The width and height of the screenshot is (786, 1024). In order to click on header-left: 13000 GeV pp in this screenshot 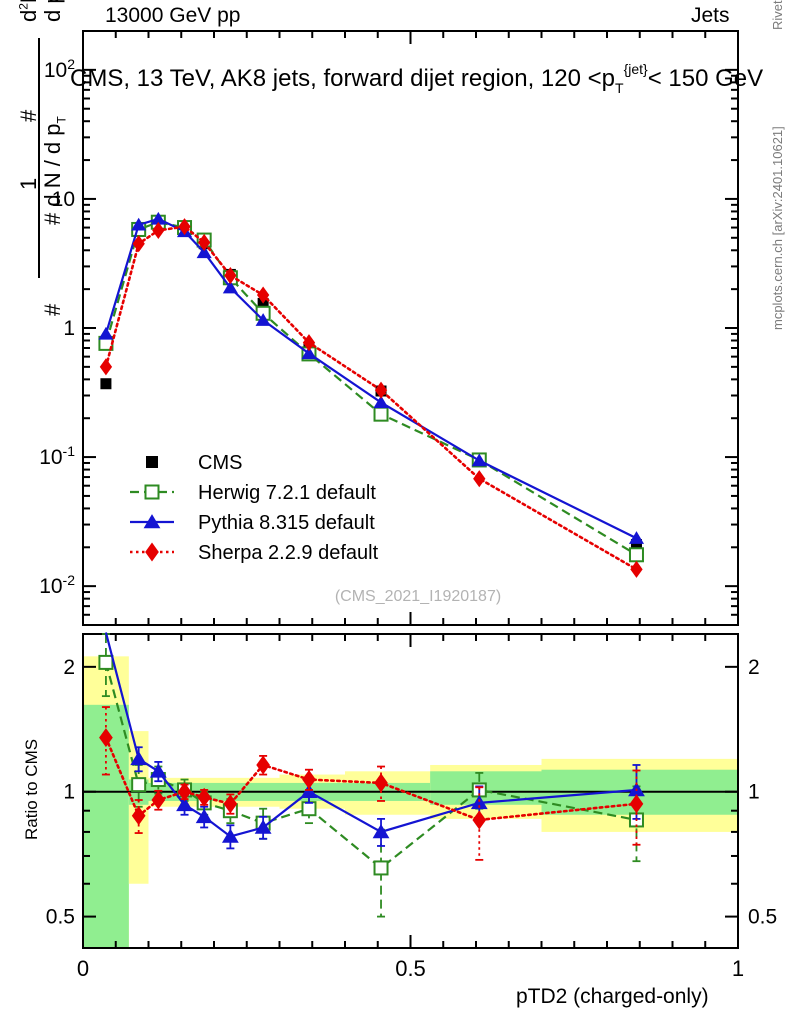, I will do `click(173, 15)`.